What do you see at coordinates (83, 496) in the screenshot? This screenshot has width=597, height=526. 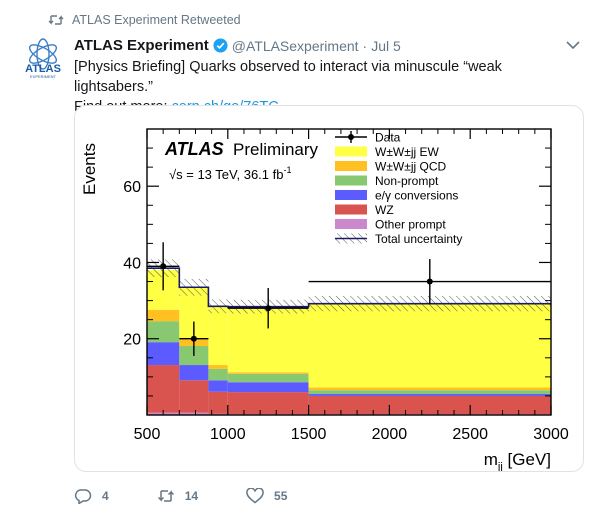 I see `reply-icon` at bounding box center [83, 496].